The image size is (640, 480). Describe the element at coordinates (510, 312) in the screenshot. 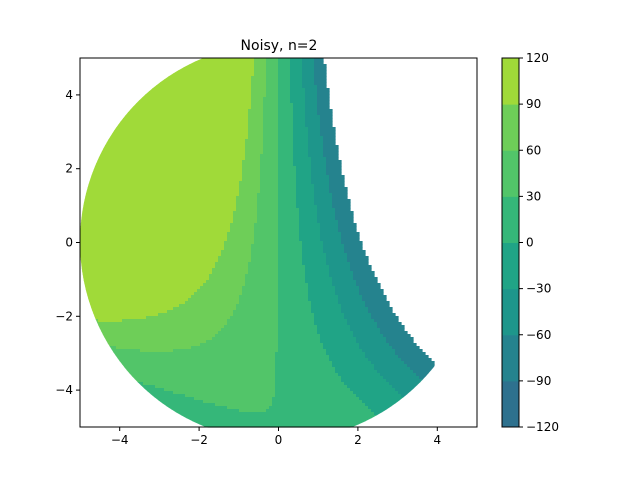

I see `colorbar-band` at that location.